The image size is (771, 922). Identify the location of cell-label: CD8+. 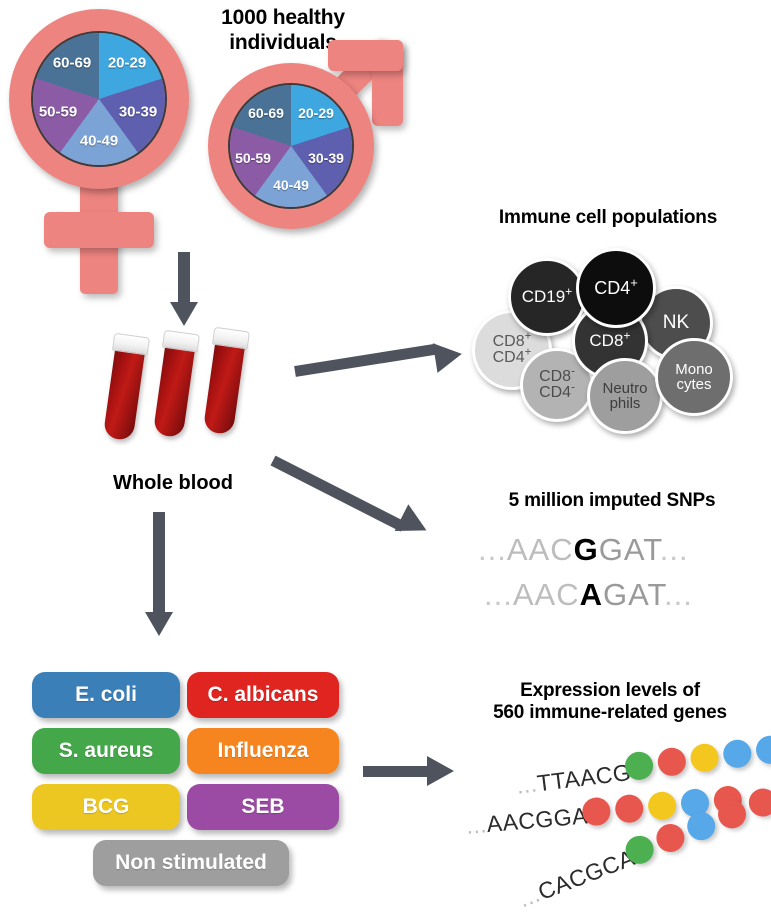
(610, 339).